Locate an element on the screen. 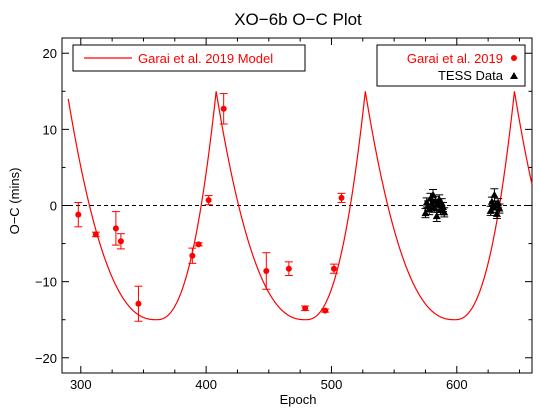  legend-data-box is located at coordinates (451, 65).